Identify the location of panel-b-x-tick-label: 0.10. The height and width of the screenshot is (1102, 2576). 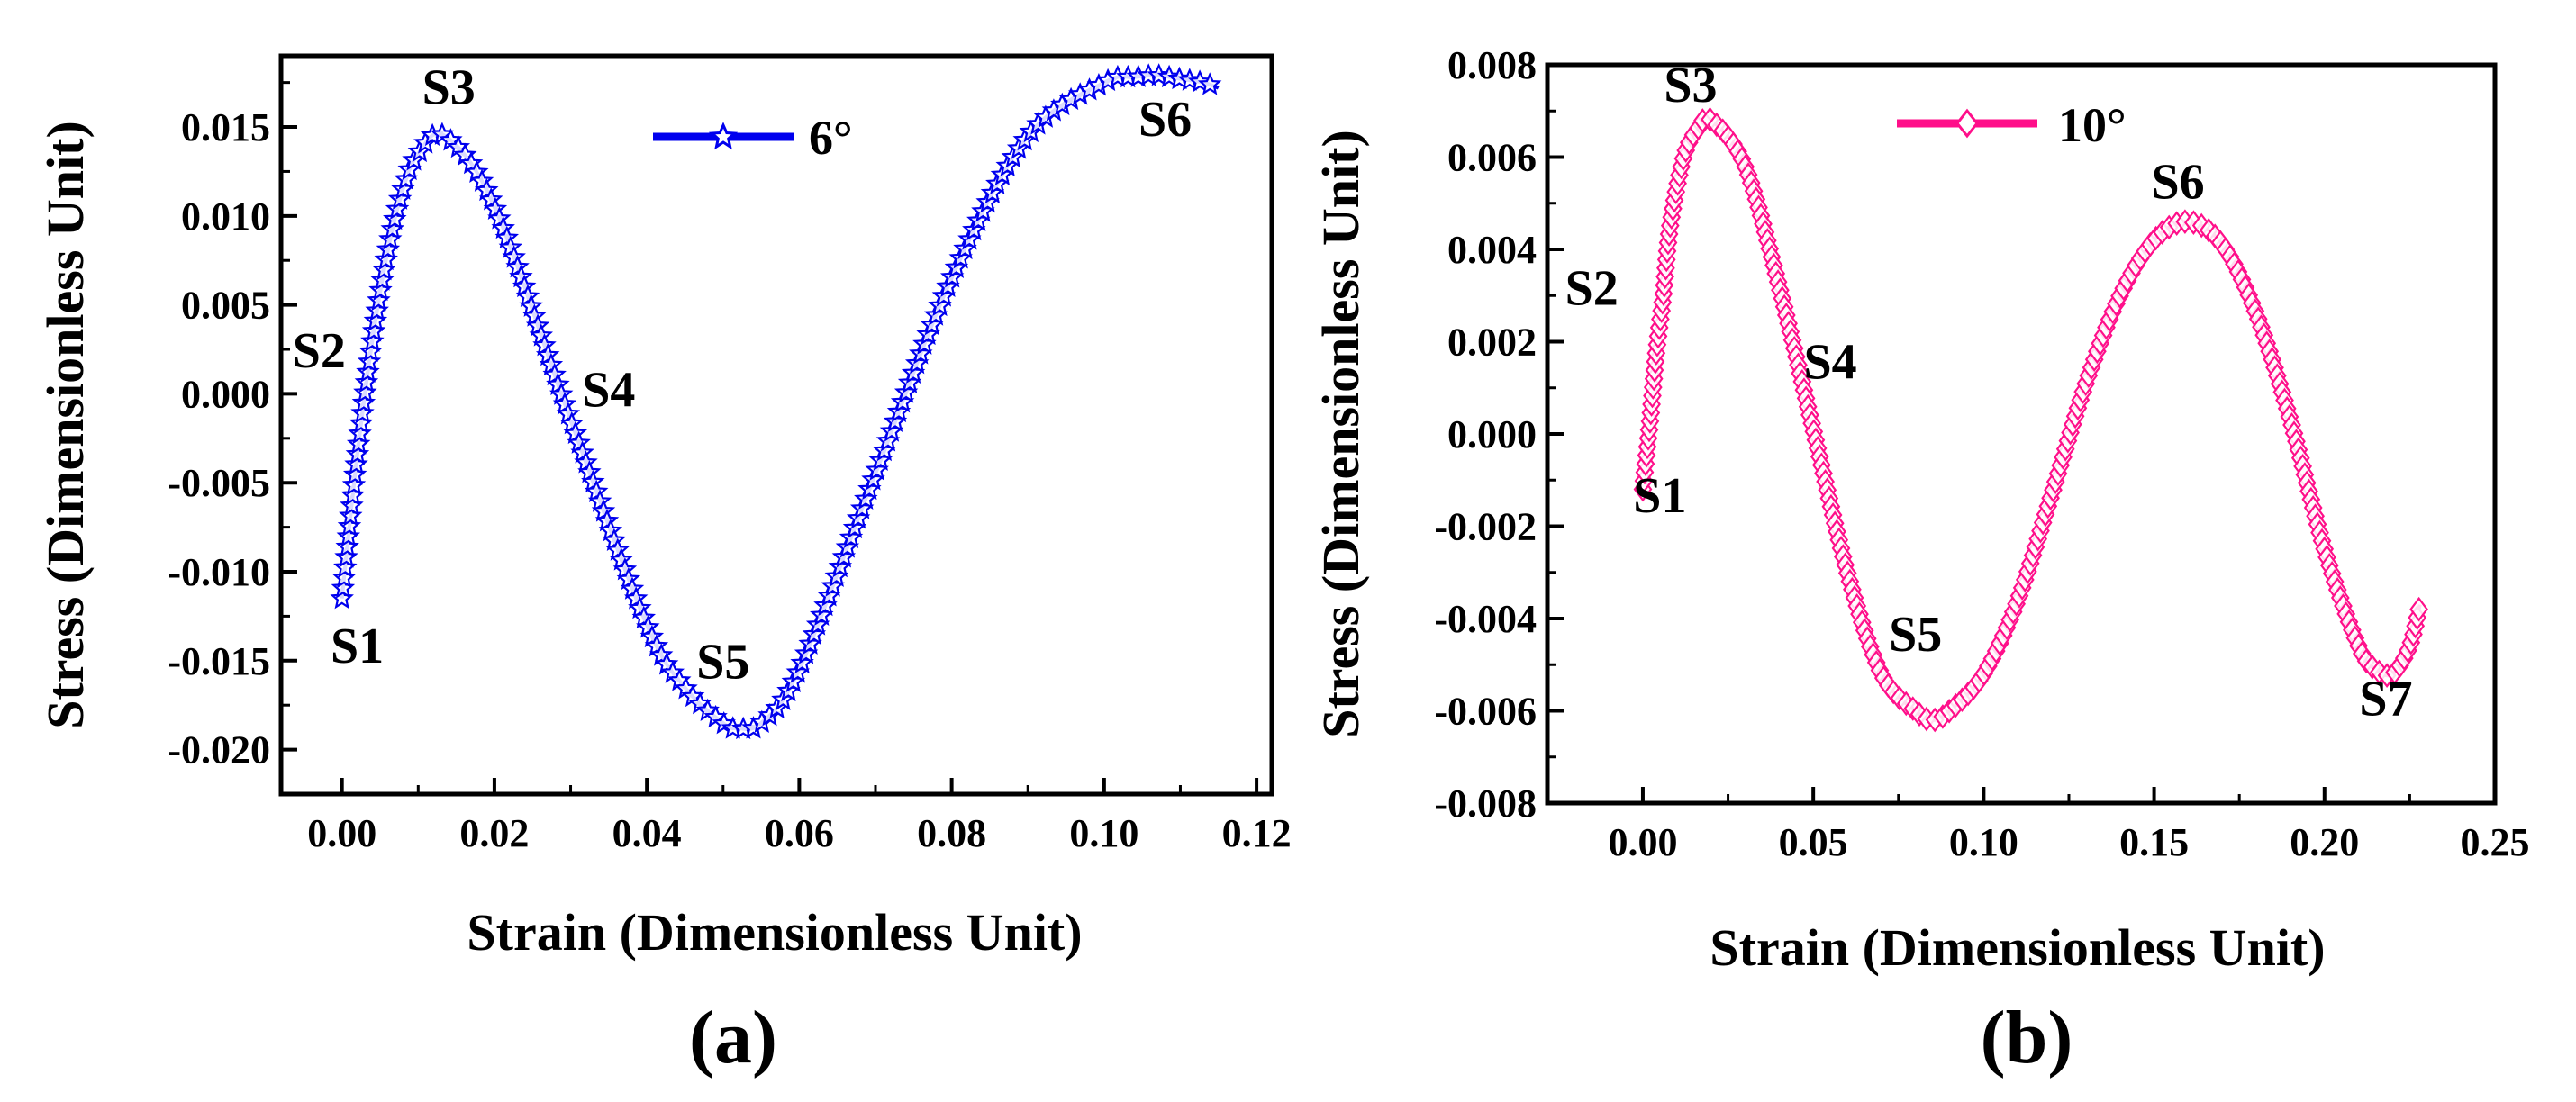
(1984, 842).